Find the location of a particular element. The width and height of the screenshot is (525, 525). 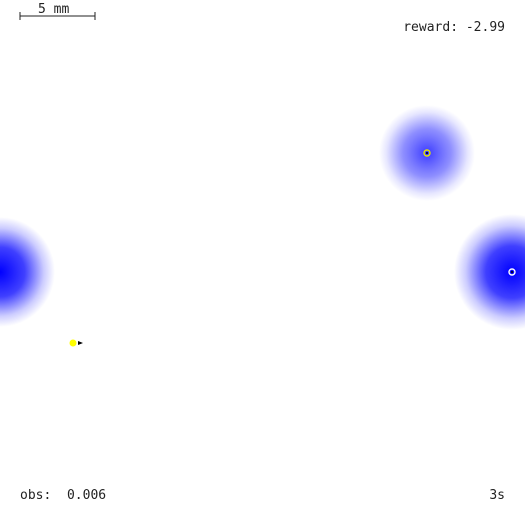

scale-bar is located at coordinates (57, 16).